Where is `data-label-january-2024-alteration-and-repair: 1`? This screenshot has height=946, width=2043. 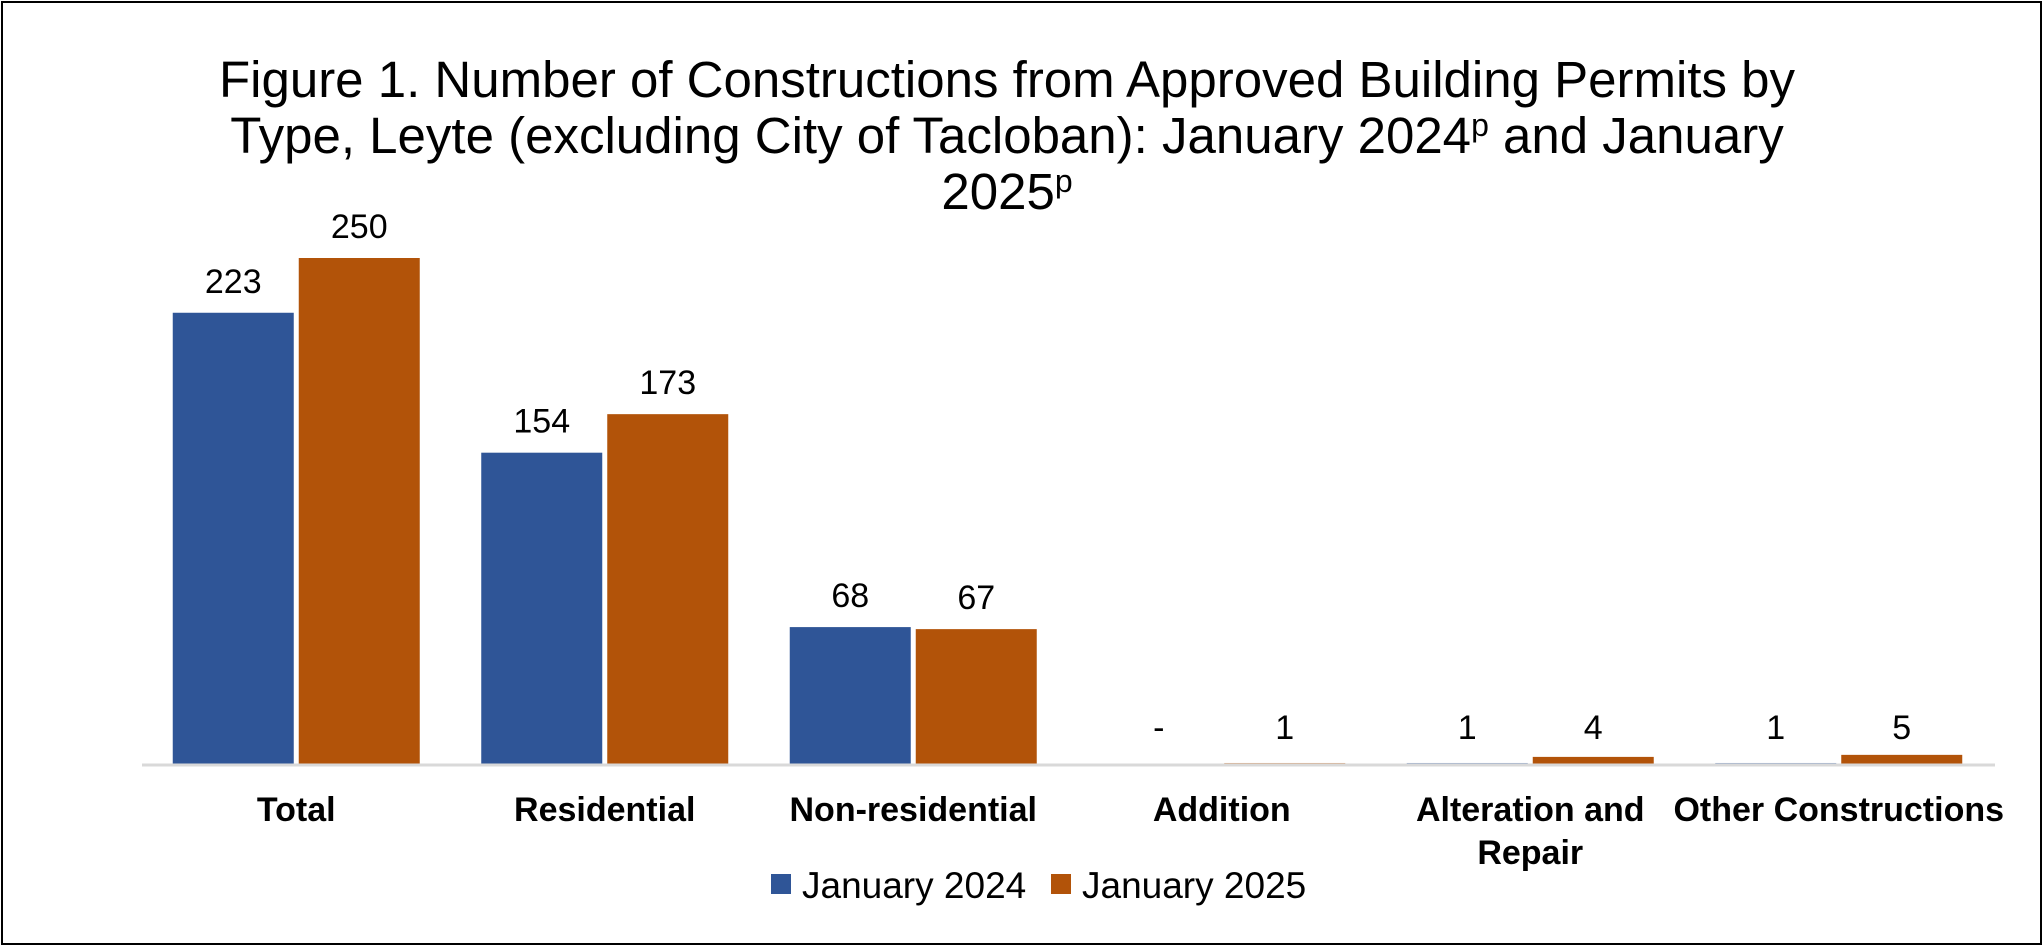 data-label-january-2024-alteration-and-repair: 1 is located at coordinates (1467, 728).